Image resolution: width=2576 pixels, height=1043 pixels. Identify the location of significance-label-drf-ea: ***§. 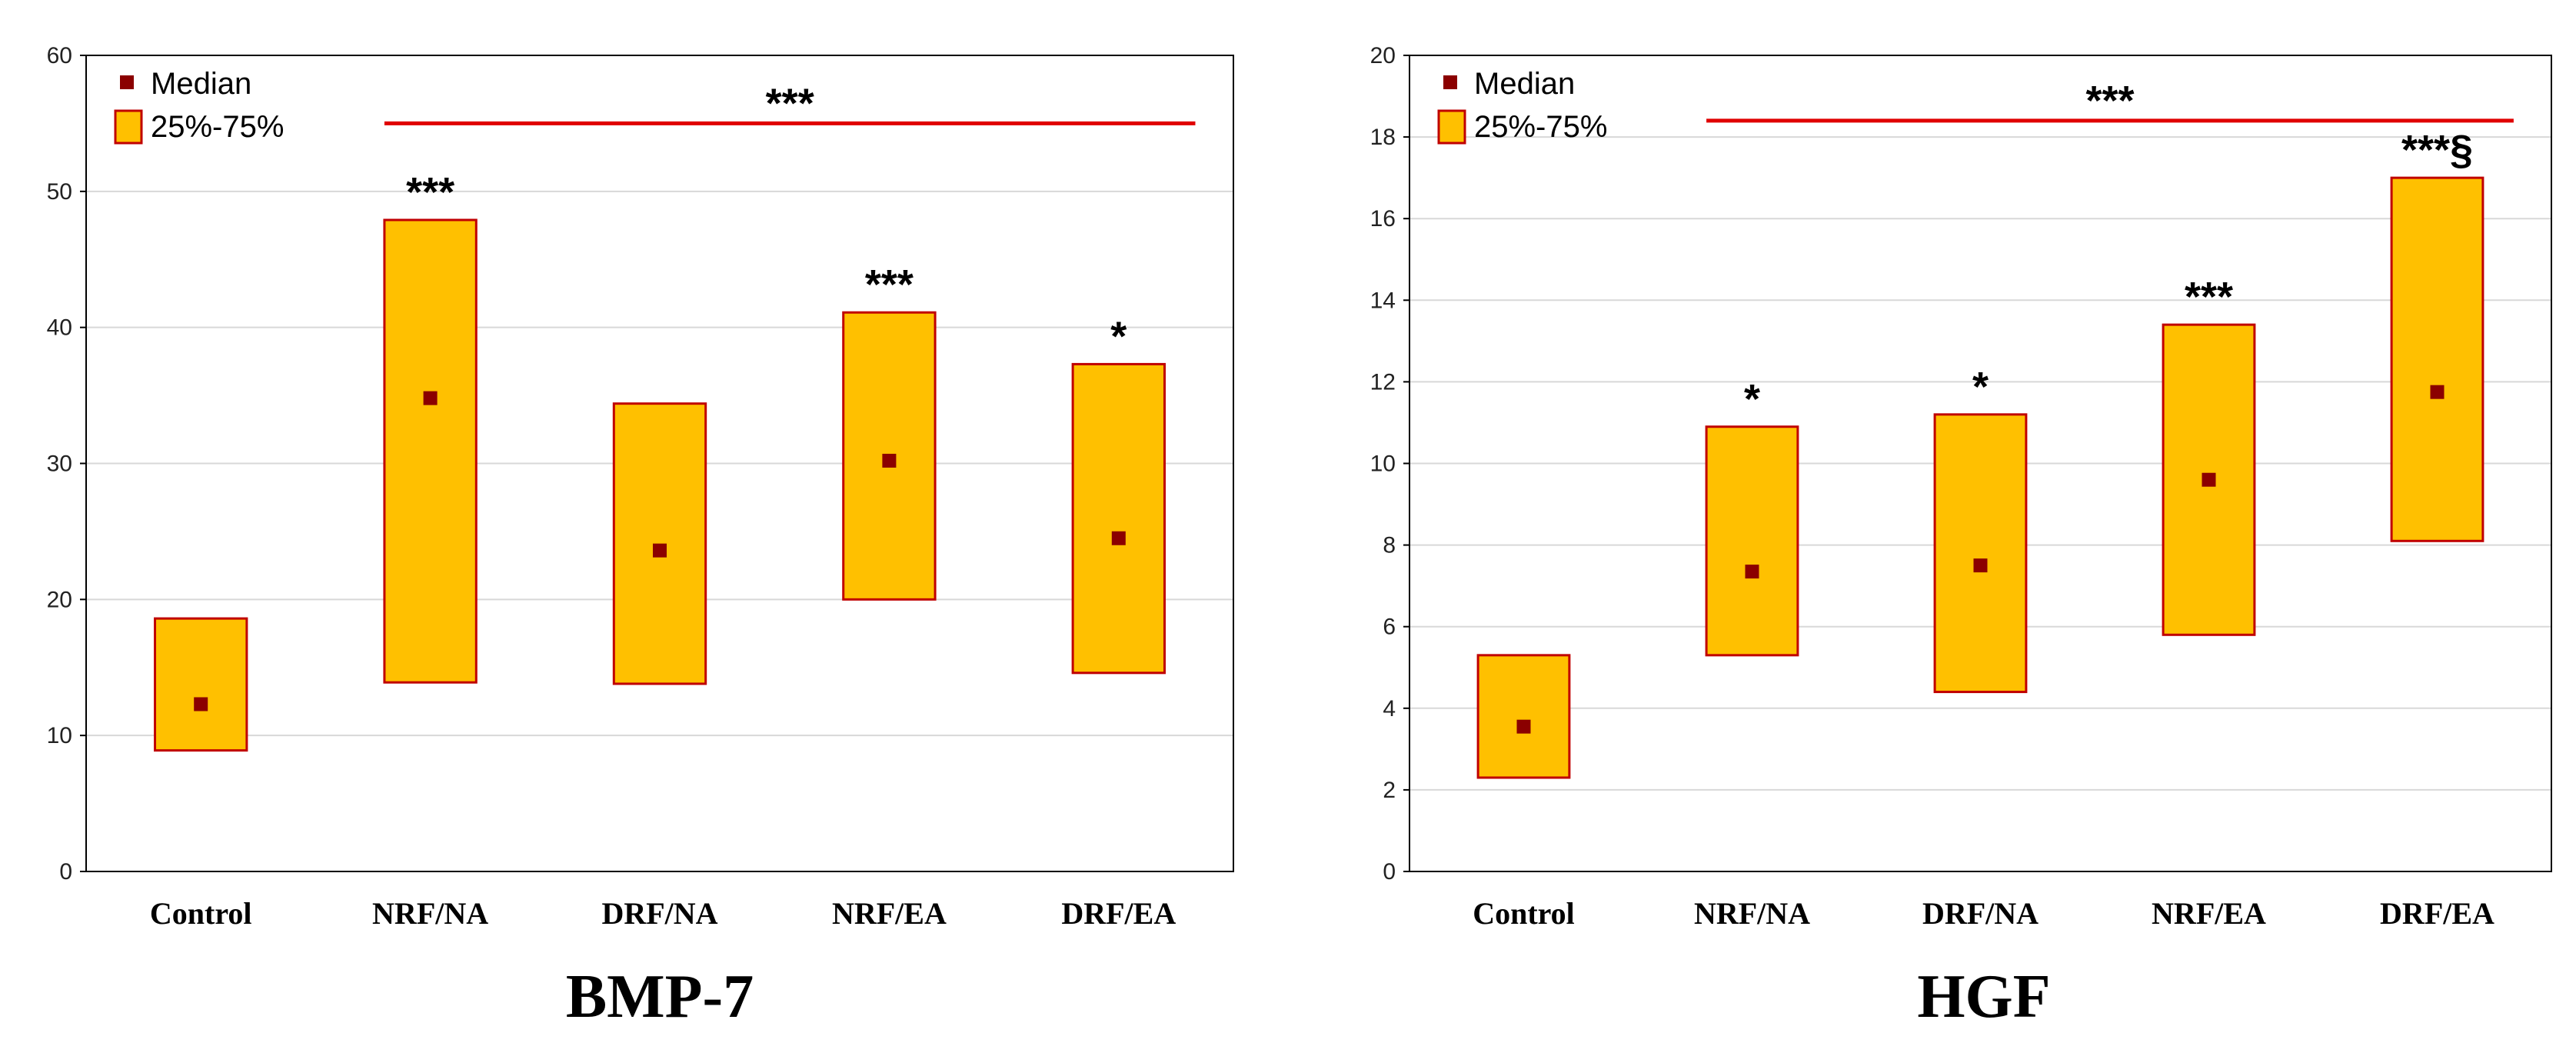
(2437, 150).